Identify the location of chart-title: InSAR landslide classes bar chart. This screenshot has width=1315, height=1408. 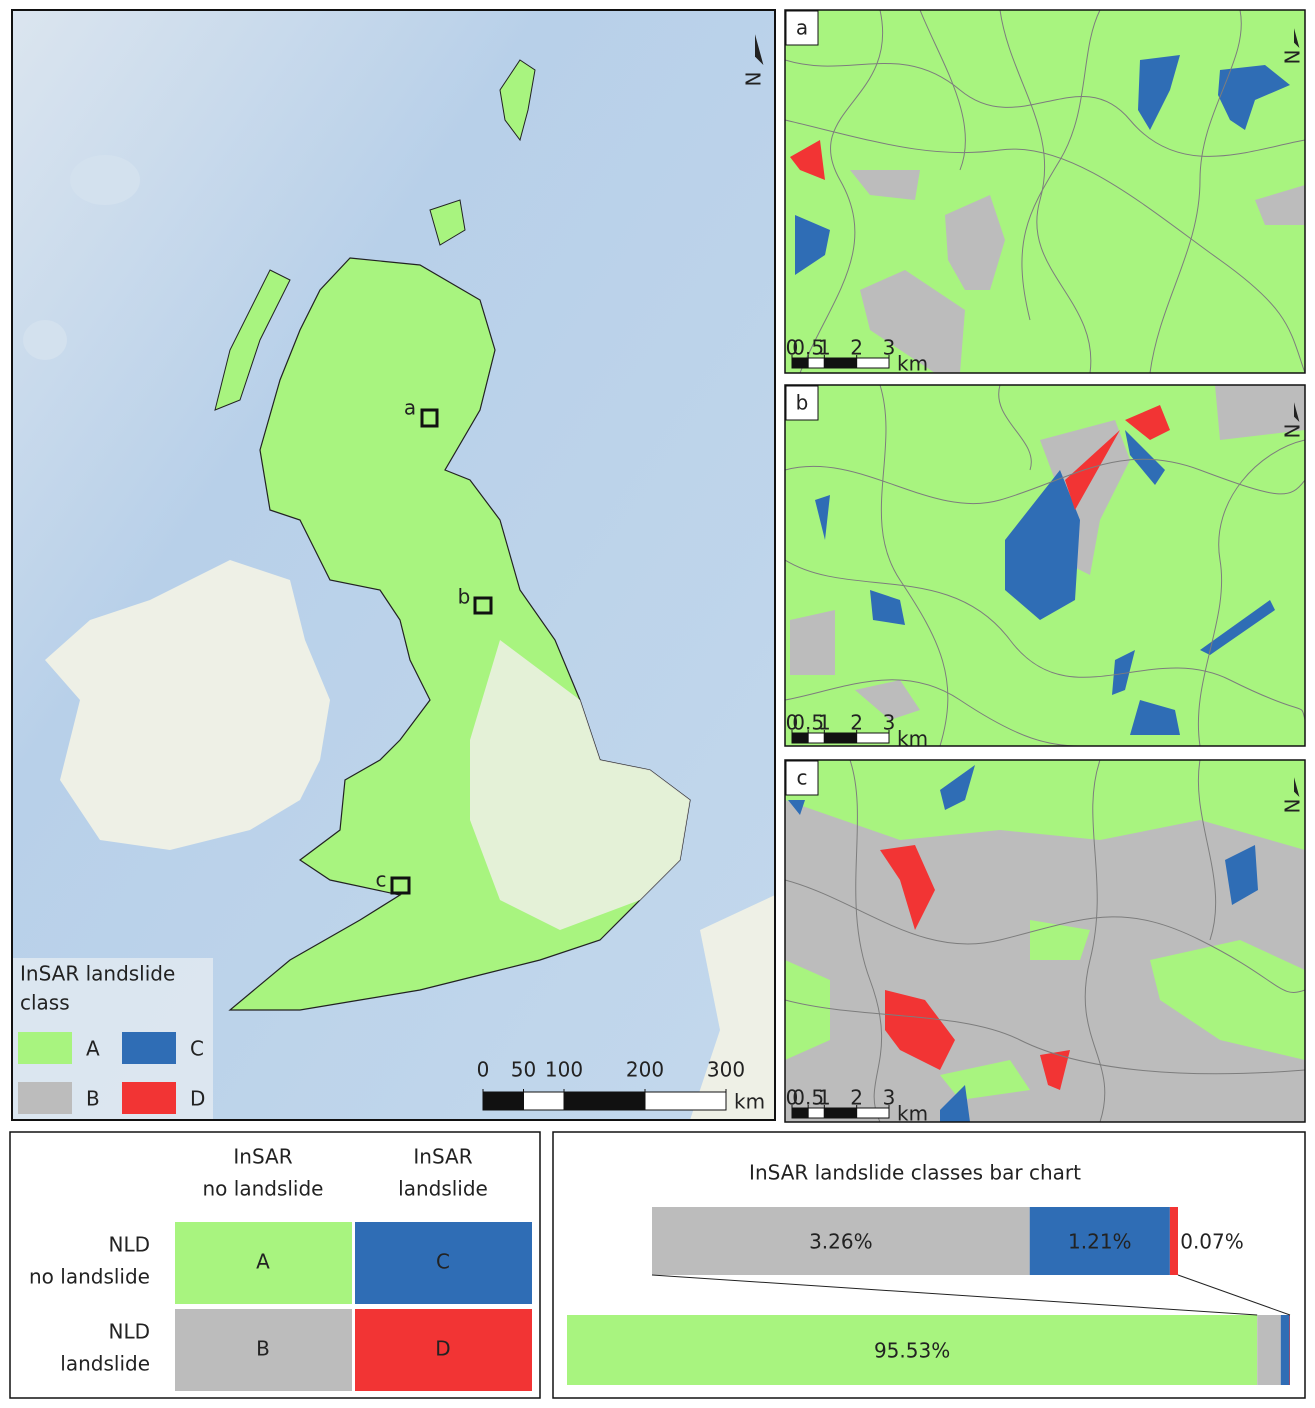
(915, 1173).